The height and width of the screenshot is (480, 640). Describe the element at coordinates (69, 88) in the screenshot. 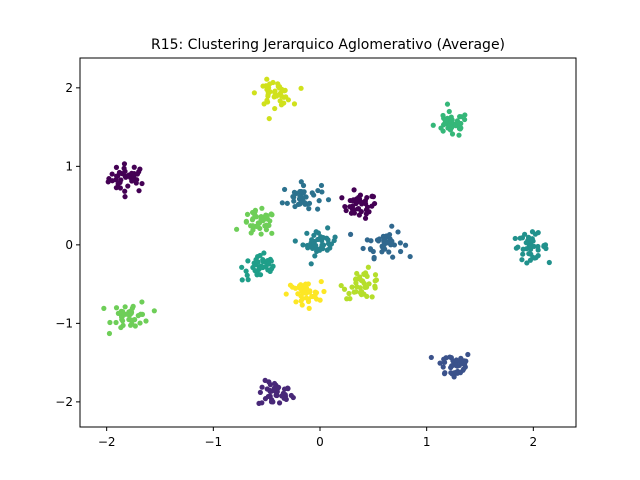

I see `y-tick-label: 2` at that location.